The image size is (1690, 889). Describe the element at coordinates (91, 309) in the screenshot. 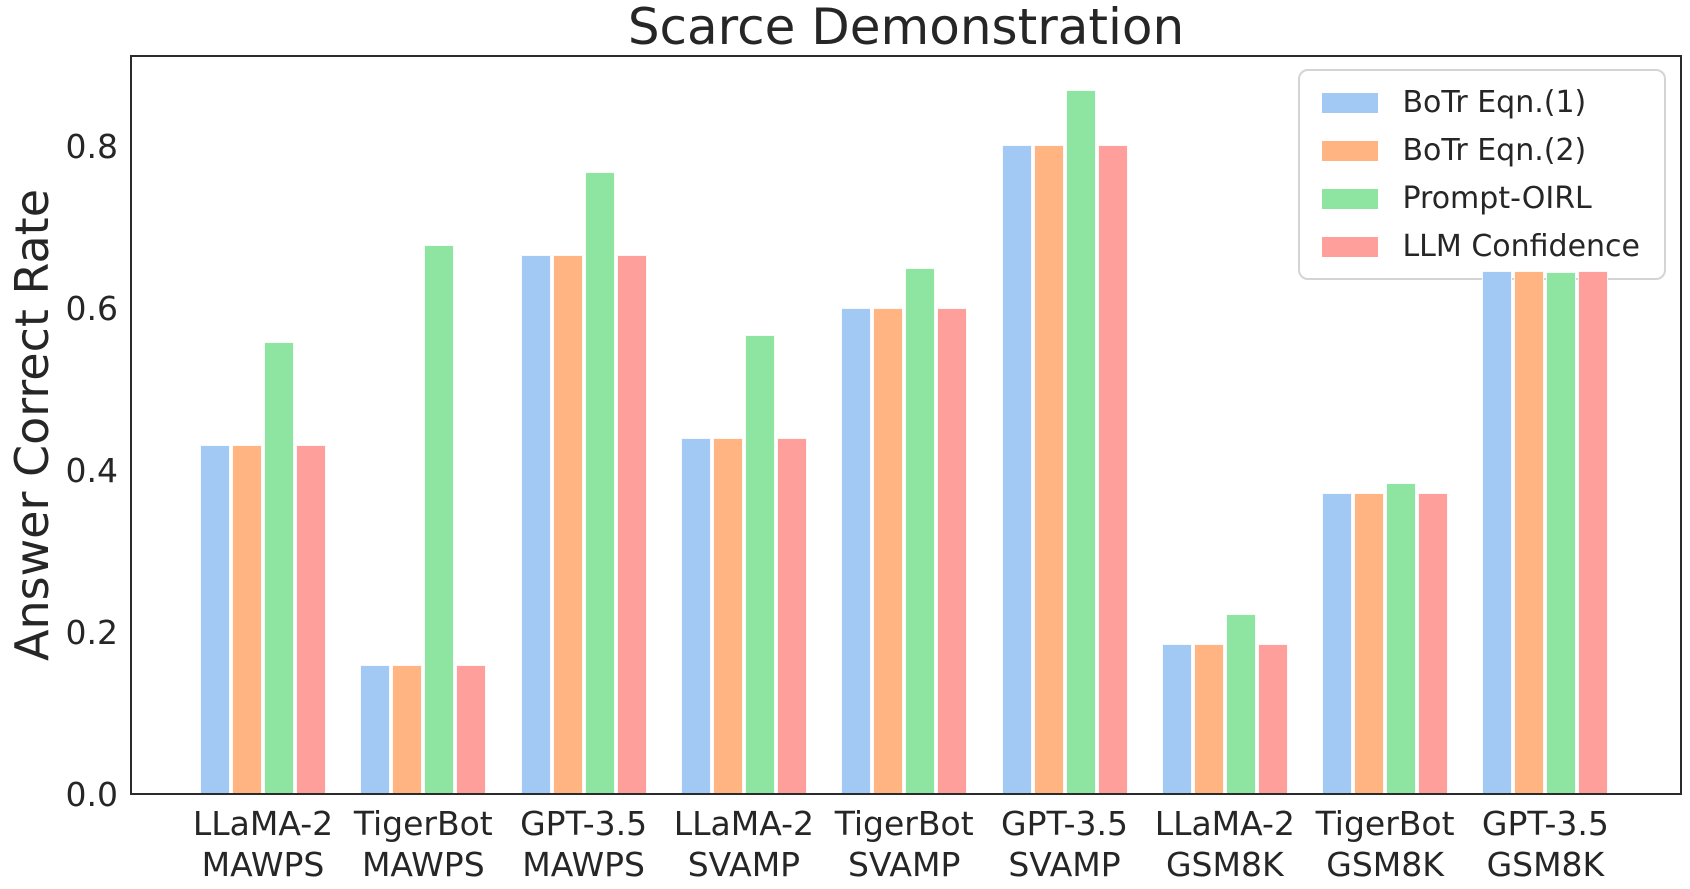

I see `y-tick-label: 0.6` at that location.